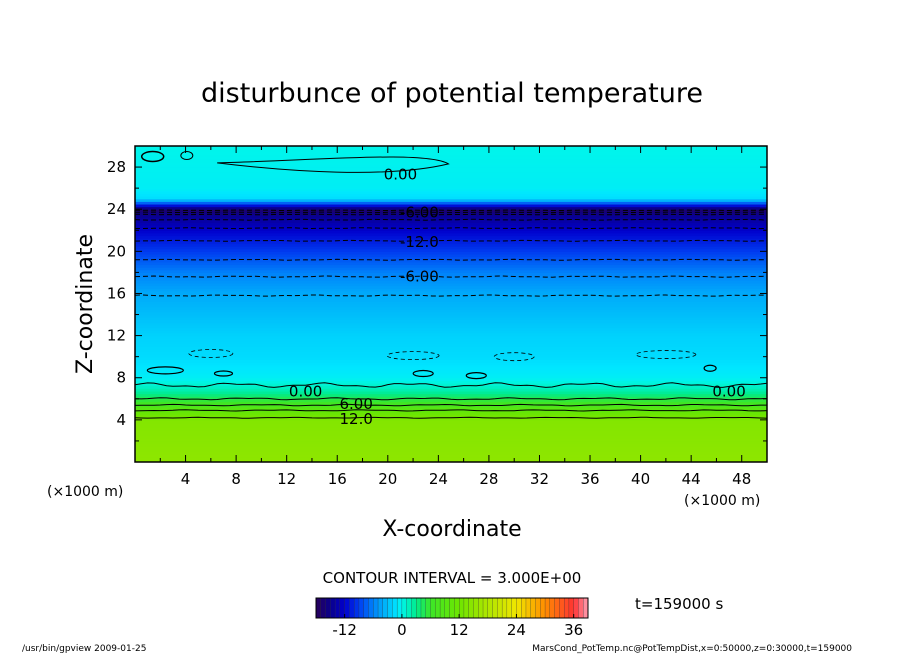 Image resolution: width=904 pixels, height=654 pixels. Describe the element at coordinates (116, 251) in the screenshot. I see `y-tick-label: 20` at that location.